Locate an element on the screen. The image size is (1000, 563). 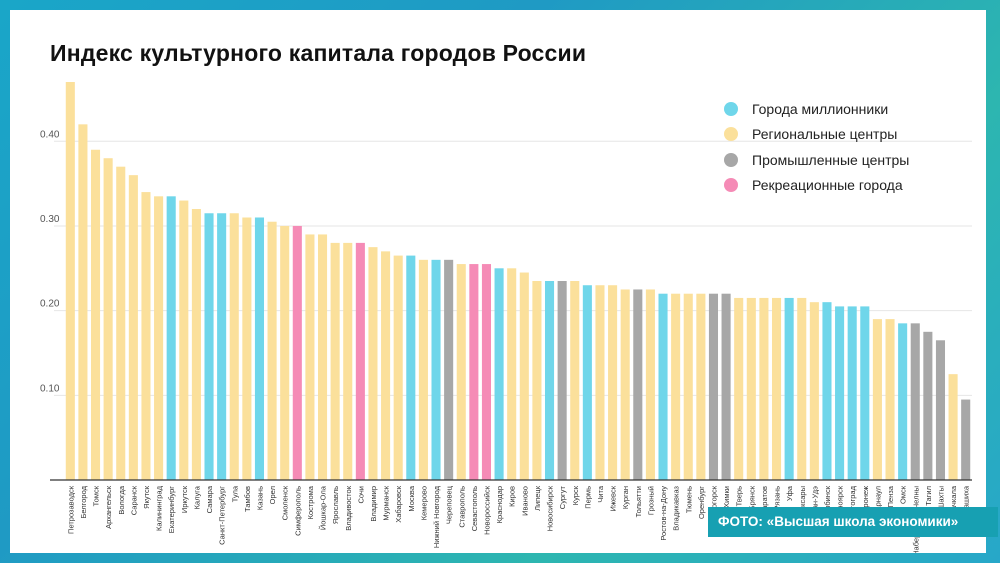
x-tick-label: Москва is located at coordinates (411, 498).